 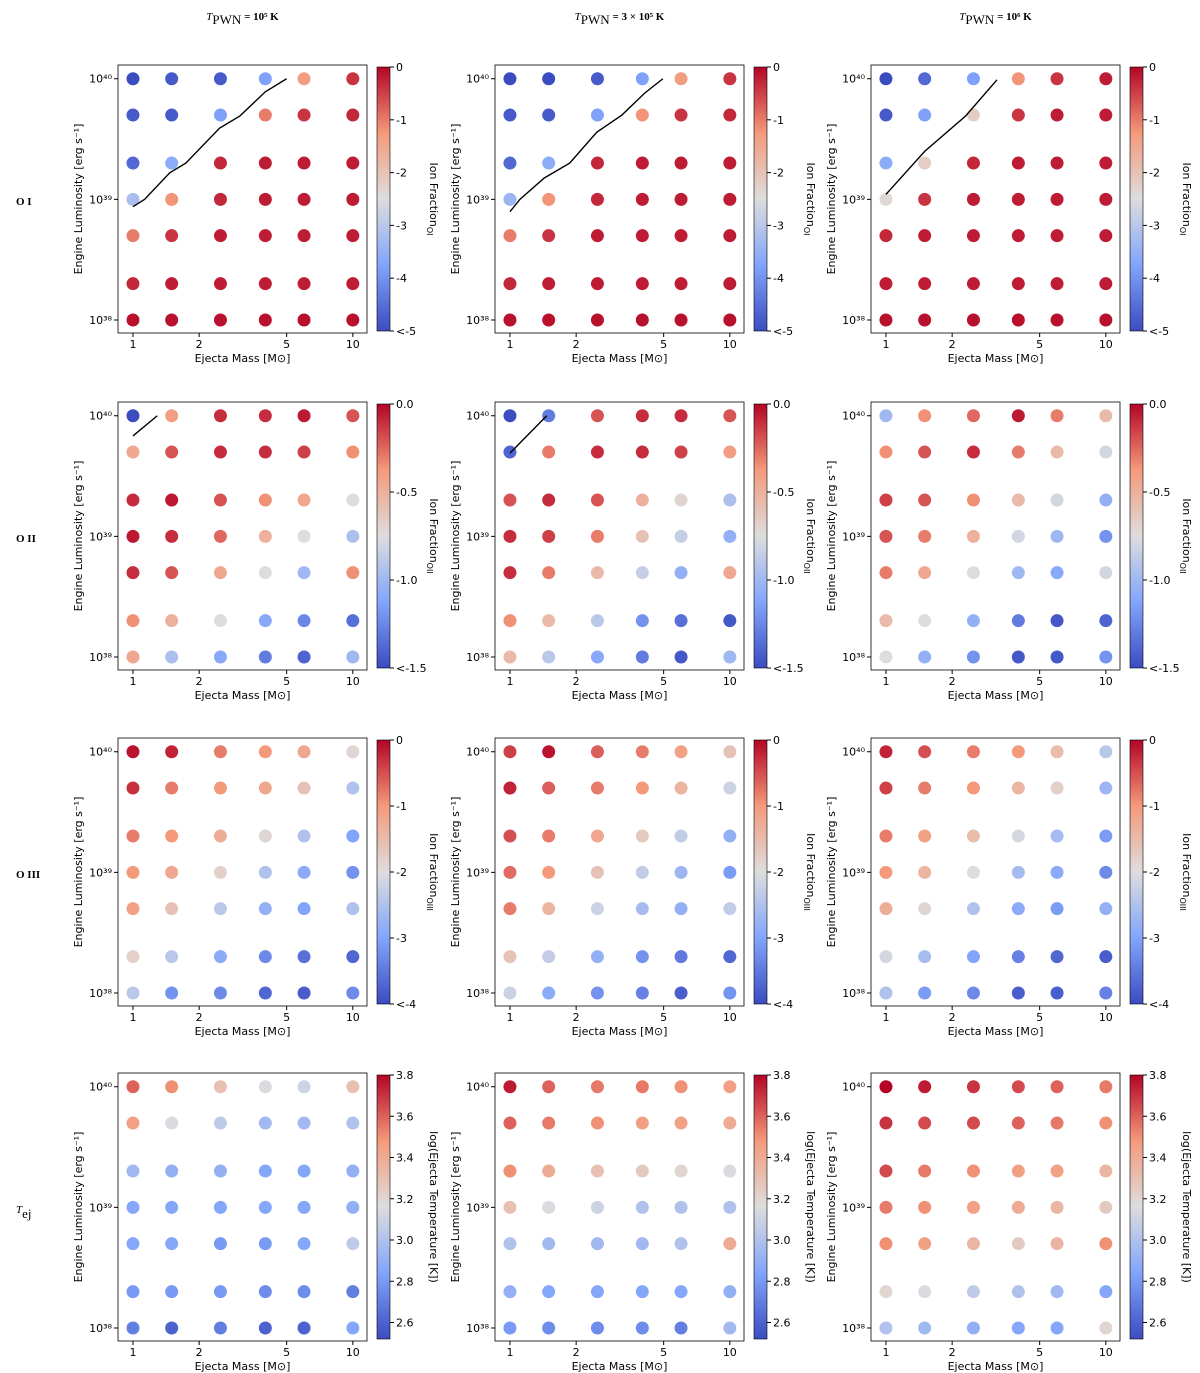 I want to click on colorbar-tick-label: 2.6, so click(x=405, y=1323).